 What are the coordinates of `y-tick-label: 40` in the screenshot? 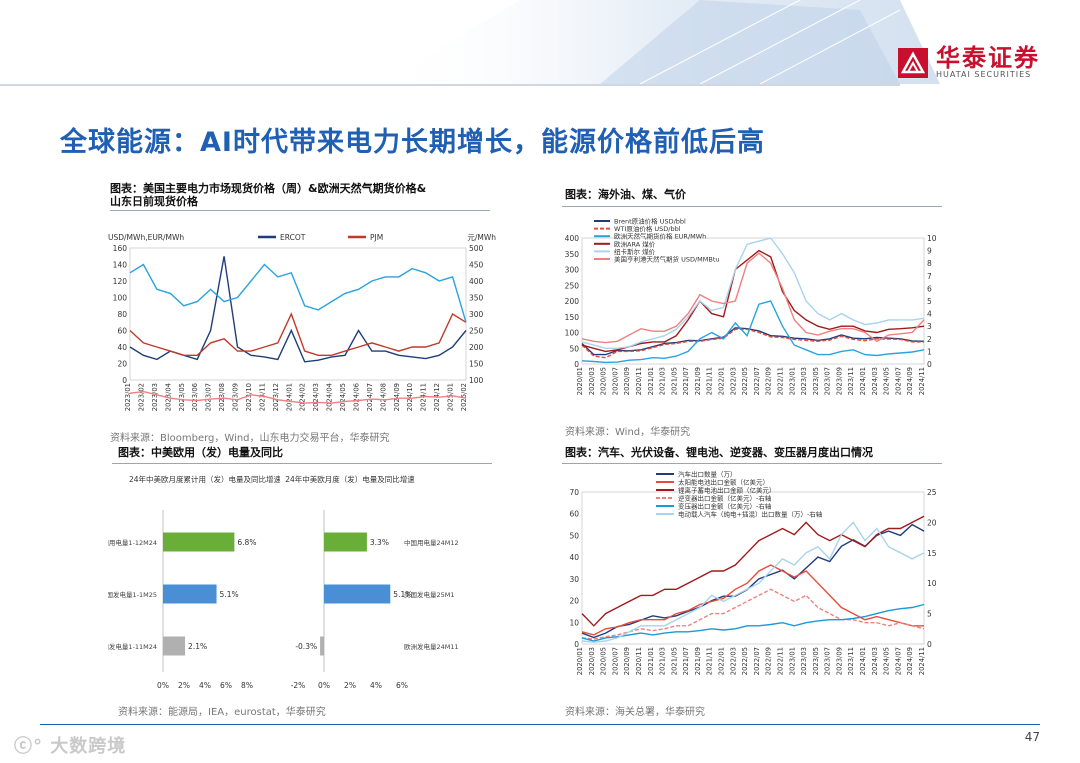 It's located at (574, 557).